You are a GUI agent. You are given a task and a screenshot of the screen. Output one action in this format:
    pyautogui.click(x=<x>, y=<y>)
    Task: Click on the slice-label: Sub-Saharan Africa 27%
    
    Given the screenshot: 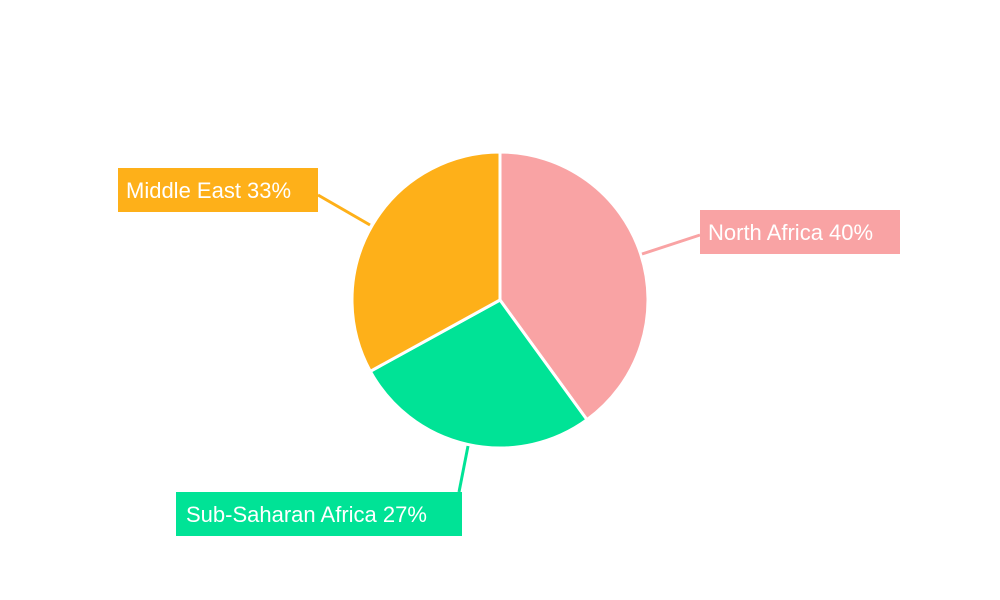 What is the action you would take?
    pyautogui.click(x=306, y=514)
    